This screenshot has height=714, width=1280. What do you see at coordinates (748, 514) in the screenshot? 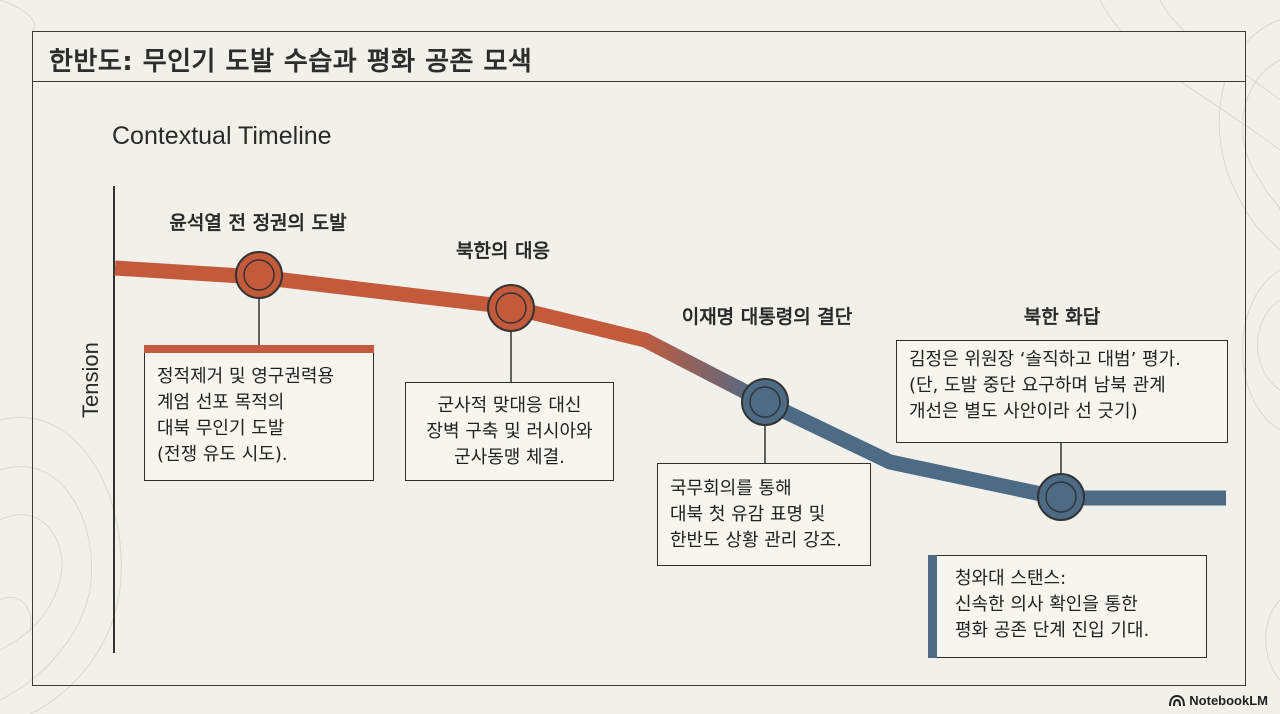
I see `box-line: 대북 첫 유감 표명 및` at bounding box center [748, 514].